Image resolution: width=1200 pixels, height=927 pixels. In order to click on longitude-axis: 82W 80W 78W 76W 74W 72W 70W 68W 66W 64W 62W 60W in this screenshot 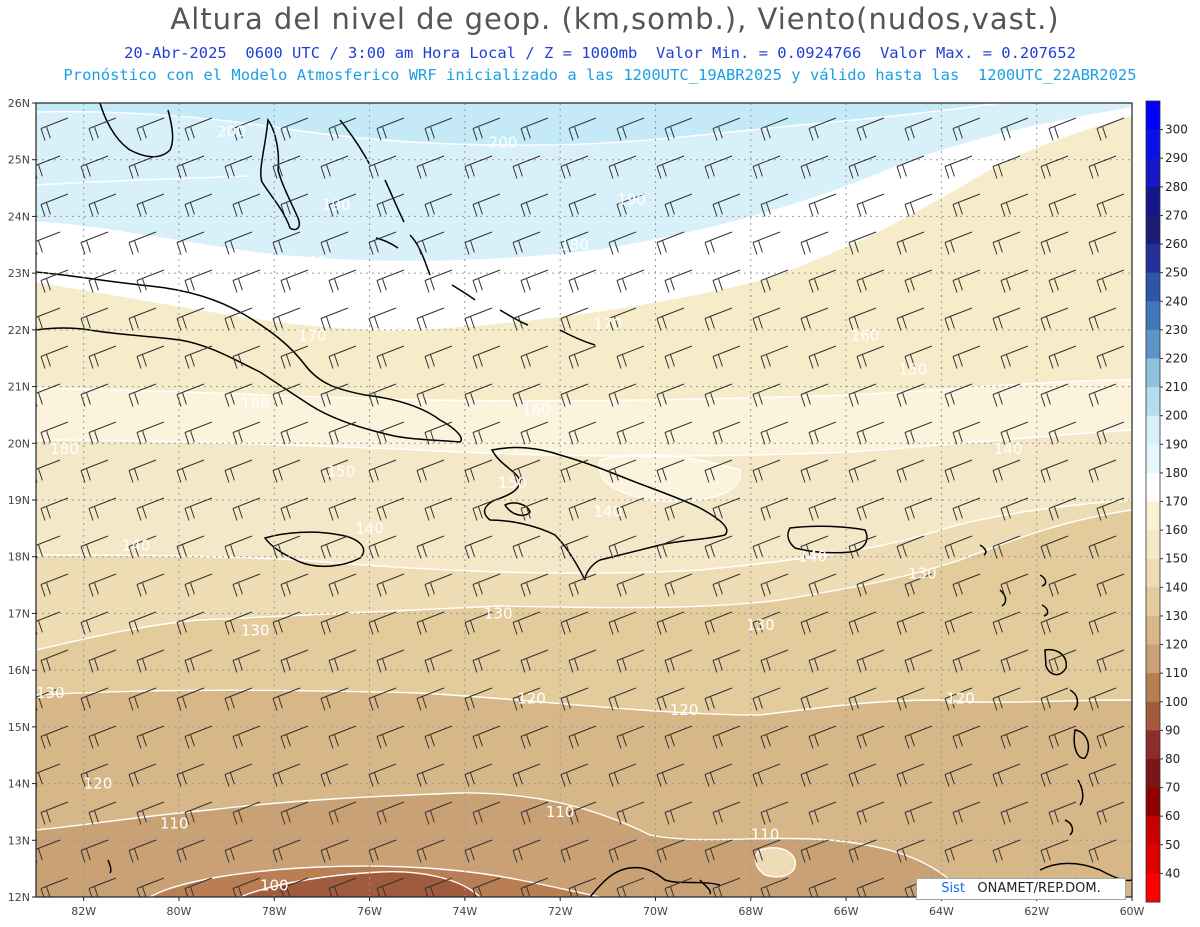, I will do `click(608, 907)`.